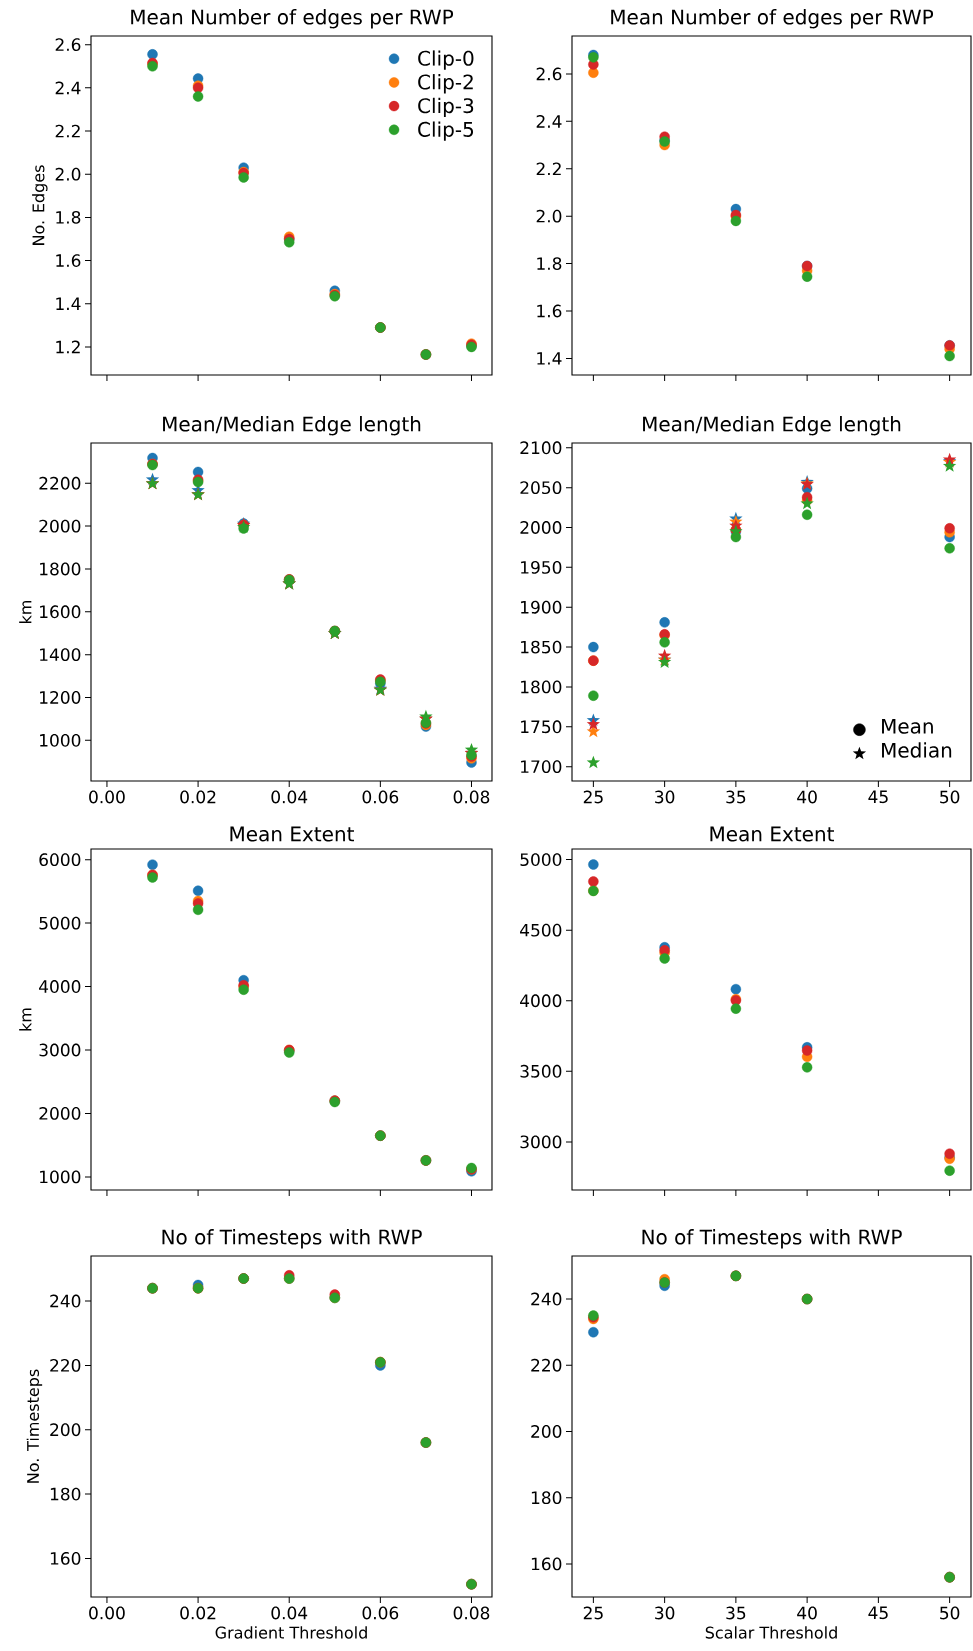 Image resolution: width=973 pixels, height=1651 pixels. Describe the element at coordinates (60, 655) in the screenshot. I see `y-tick-label: 1400` at that location.